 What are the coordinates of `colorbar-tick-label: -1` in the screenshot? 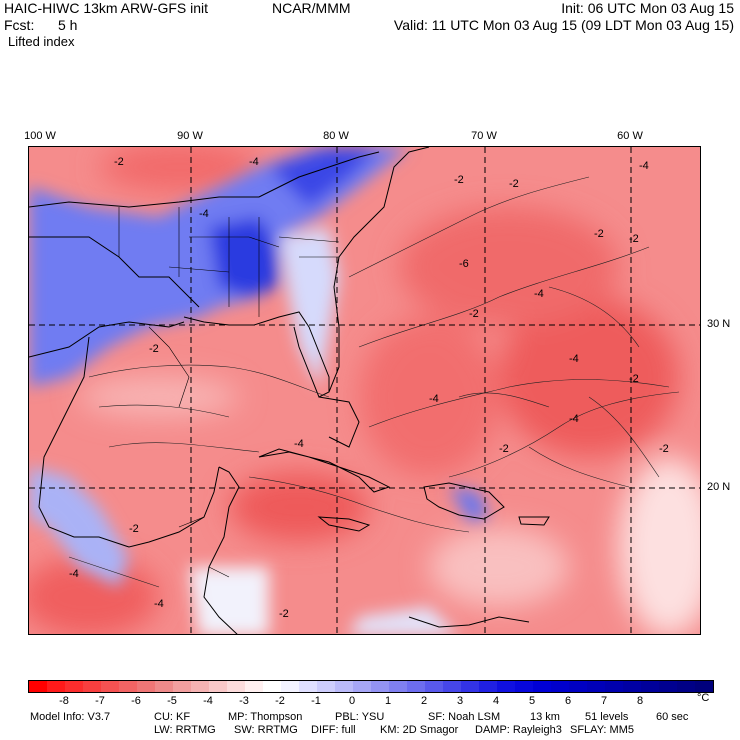 It's located at (316, 701).